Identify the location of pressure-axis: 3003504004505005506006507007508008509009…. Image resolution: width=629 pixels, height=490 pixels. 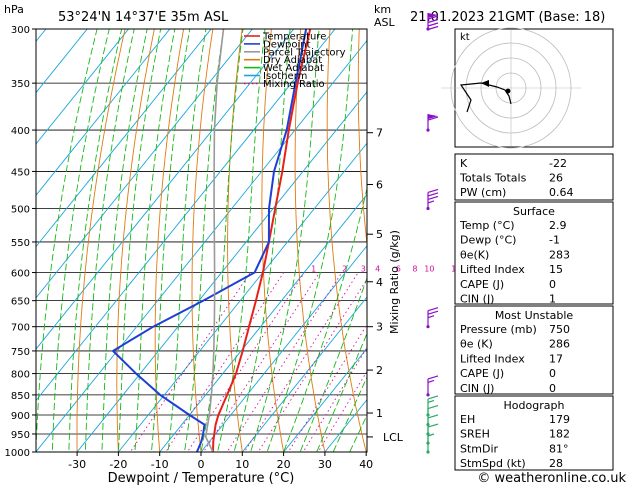
(20, 242).